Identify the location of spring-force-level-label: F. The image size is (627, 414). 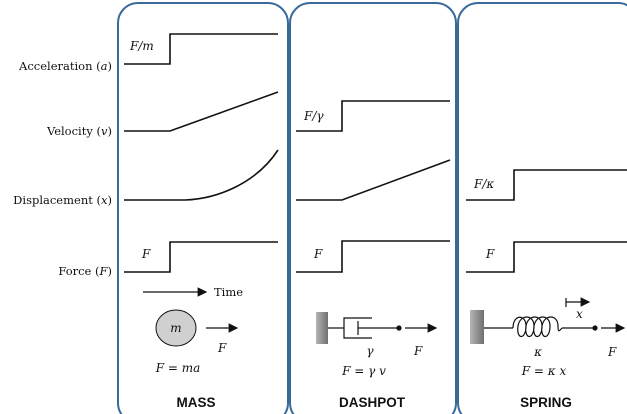
(490, 254).